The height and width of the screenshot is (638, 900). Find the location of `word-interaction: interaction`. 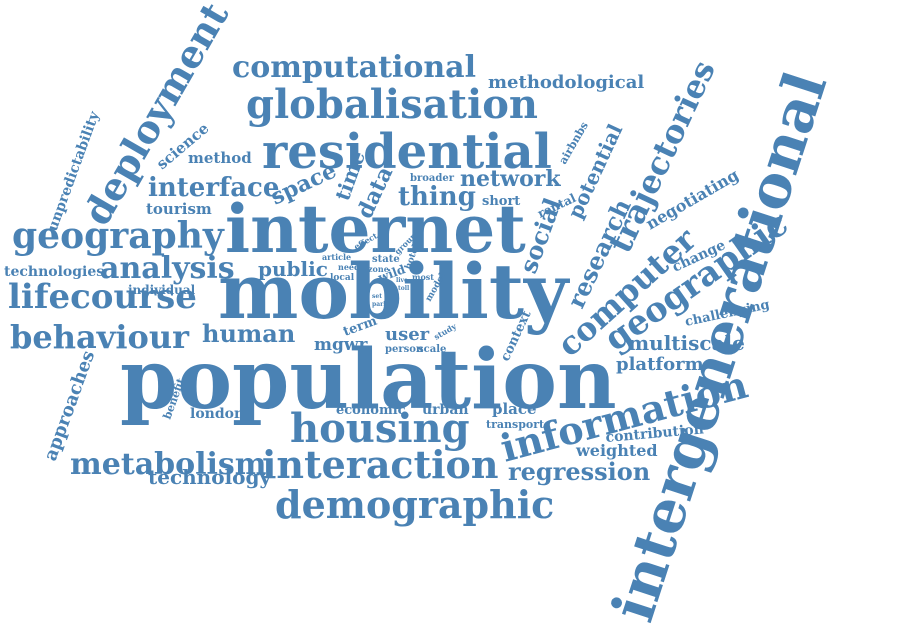

word-interaction: interaction is located at coordinates (380, 464).